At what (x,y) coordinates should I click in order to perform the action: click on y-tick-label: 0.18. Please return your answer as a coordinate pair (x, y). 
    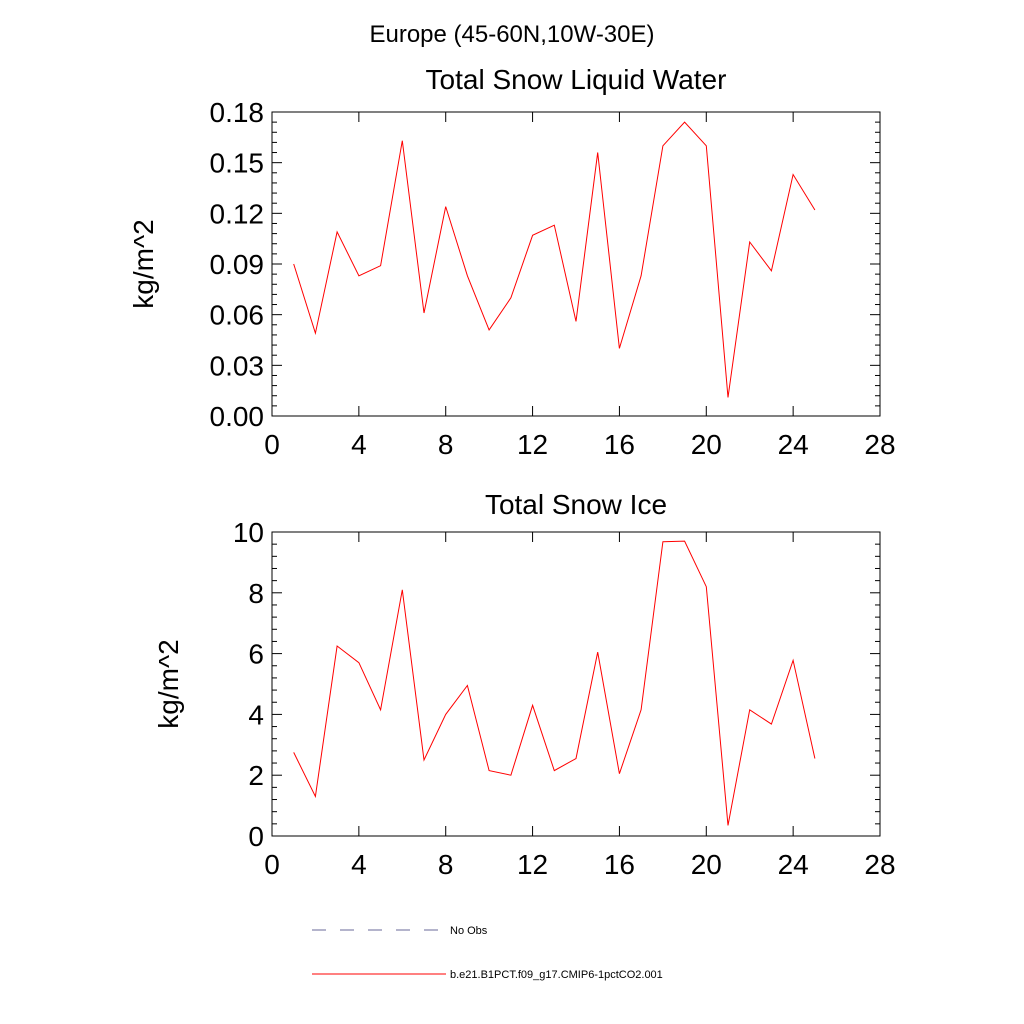
    Looking at the image, I should click on (237, 112).